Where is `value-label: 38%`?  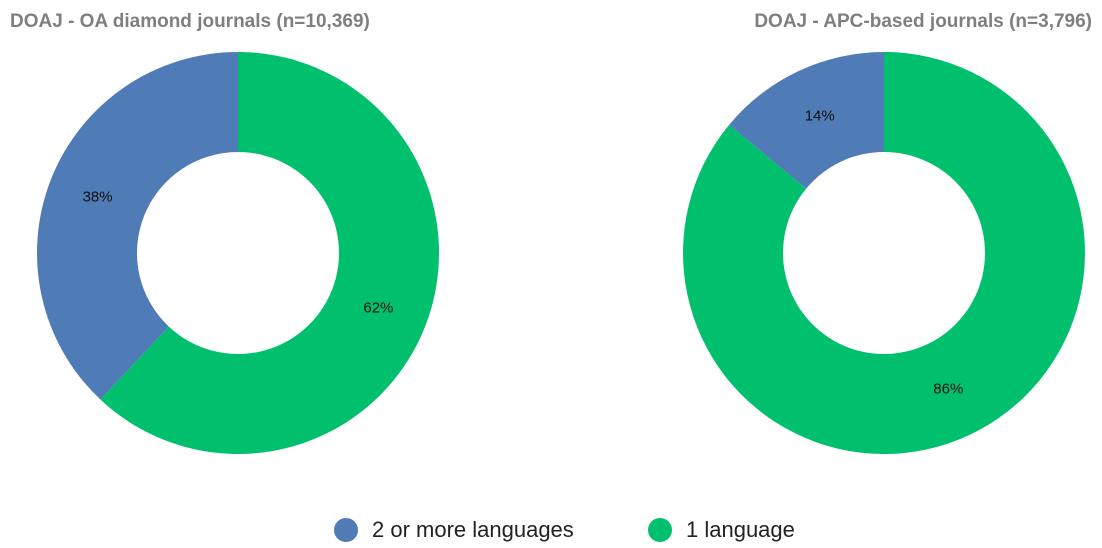 value-label: 38% is located at coordinates (98, 196).